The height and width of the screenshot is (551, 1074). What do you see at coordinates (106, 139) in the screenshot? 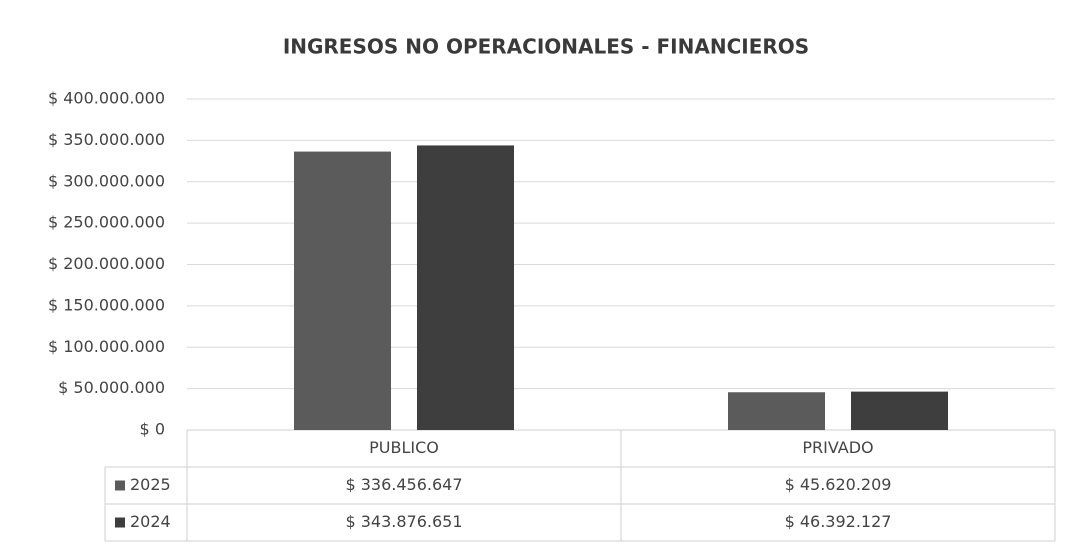
I see `y-tick-label: $ 350.000.000` at bounding box center [106, 139].